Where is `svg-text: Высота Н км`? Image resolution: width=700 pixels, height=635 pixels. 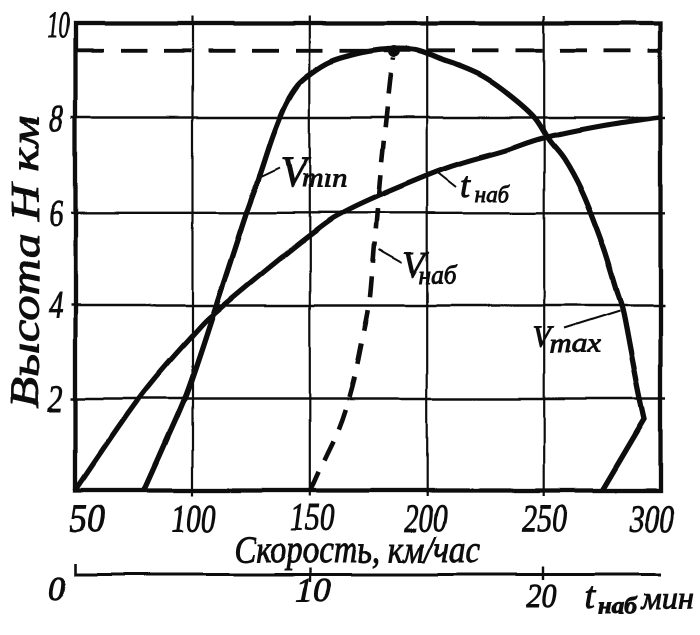 svg-text: Высота Н км is located at coordinates (25, 261).